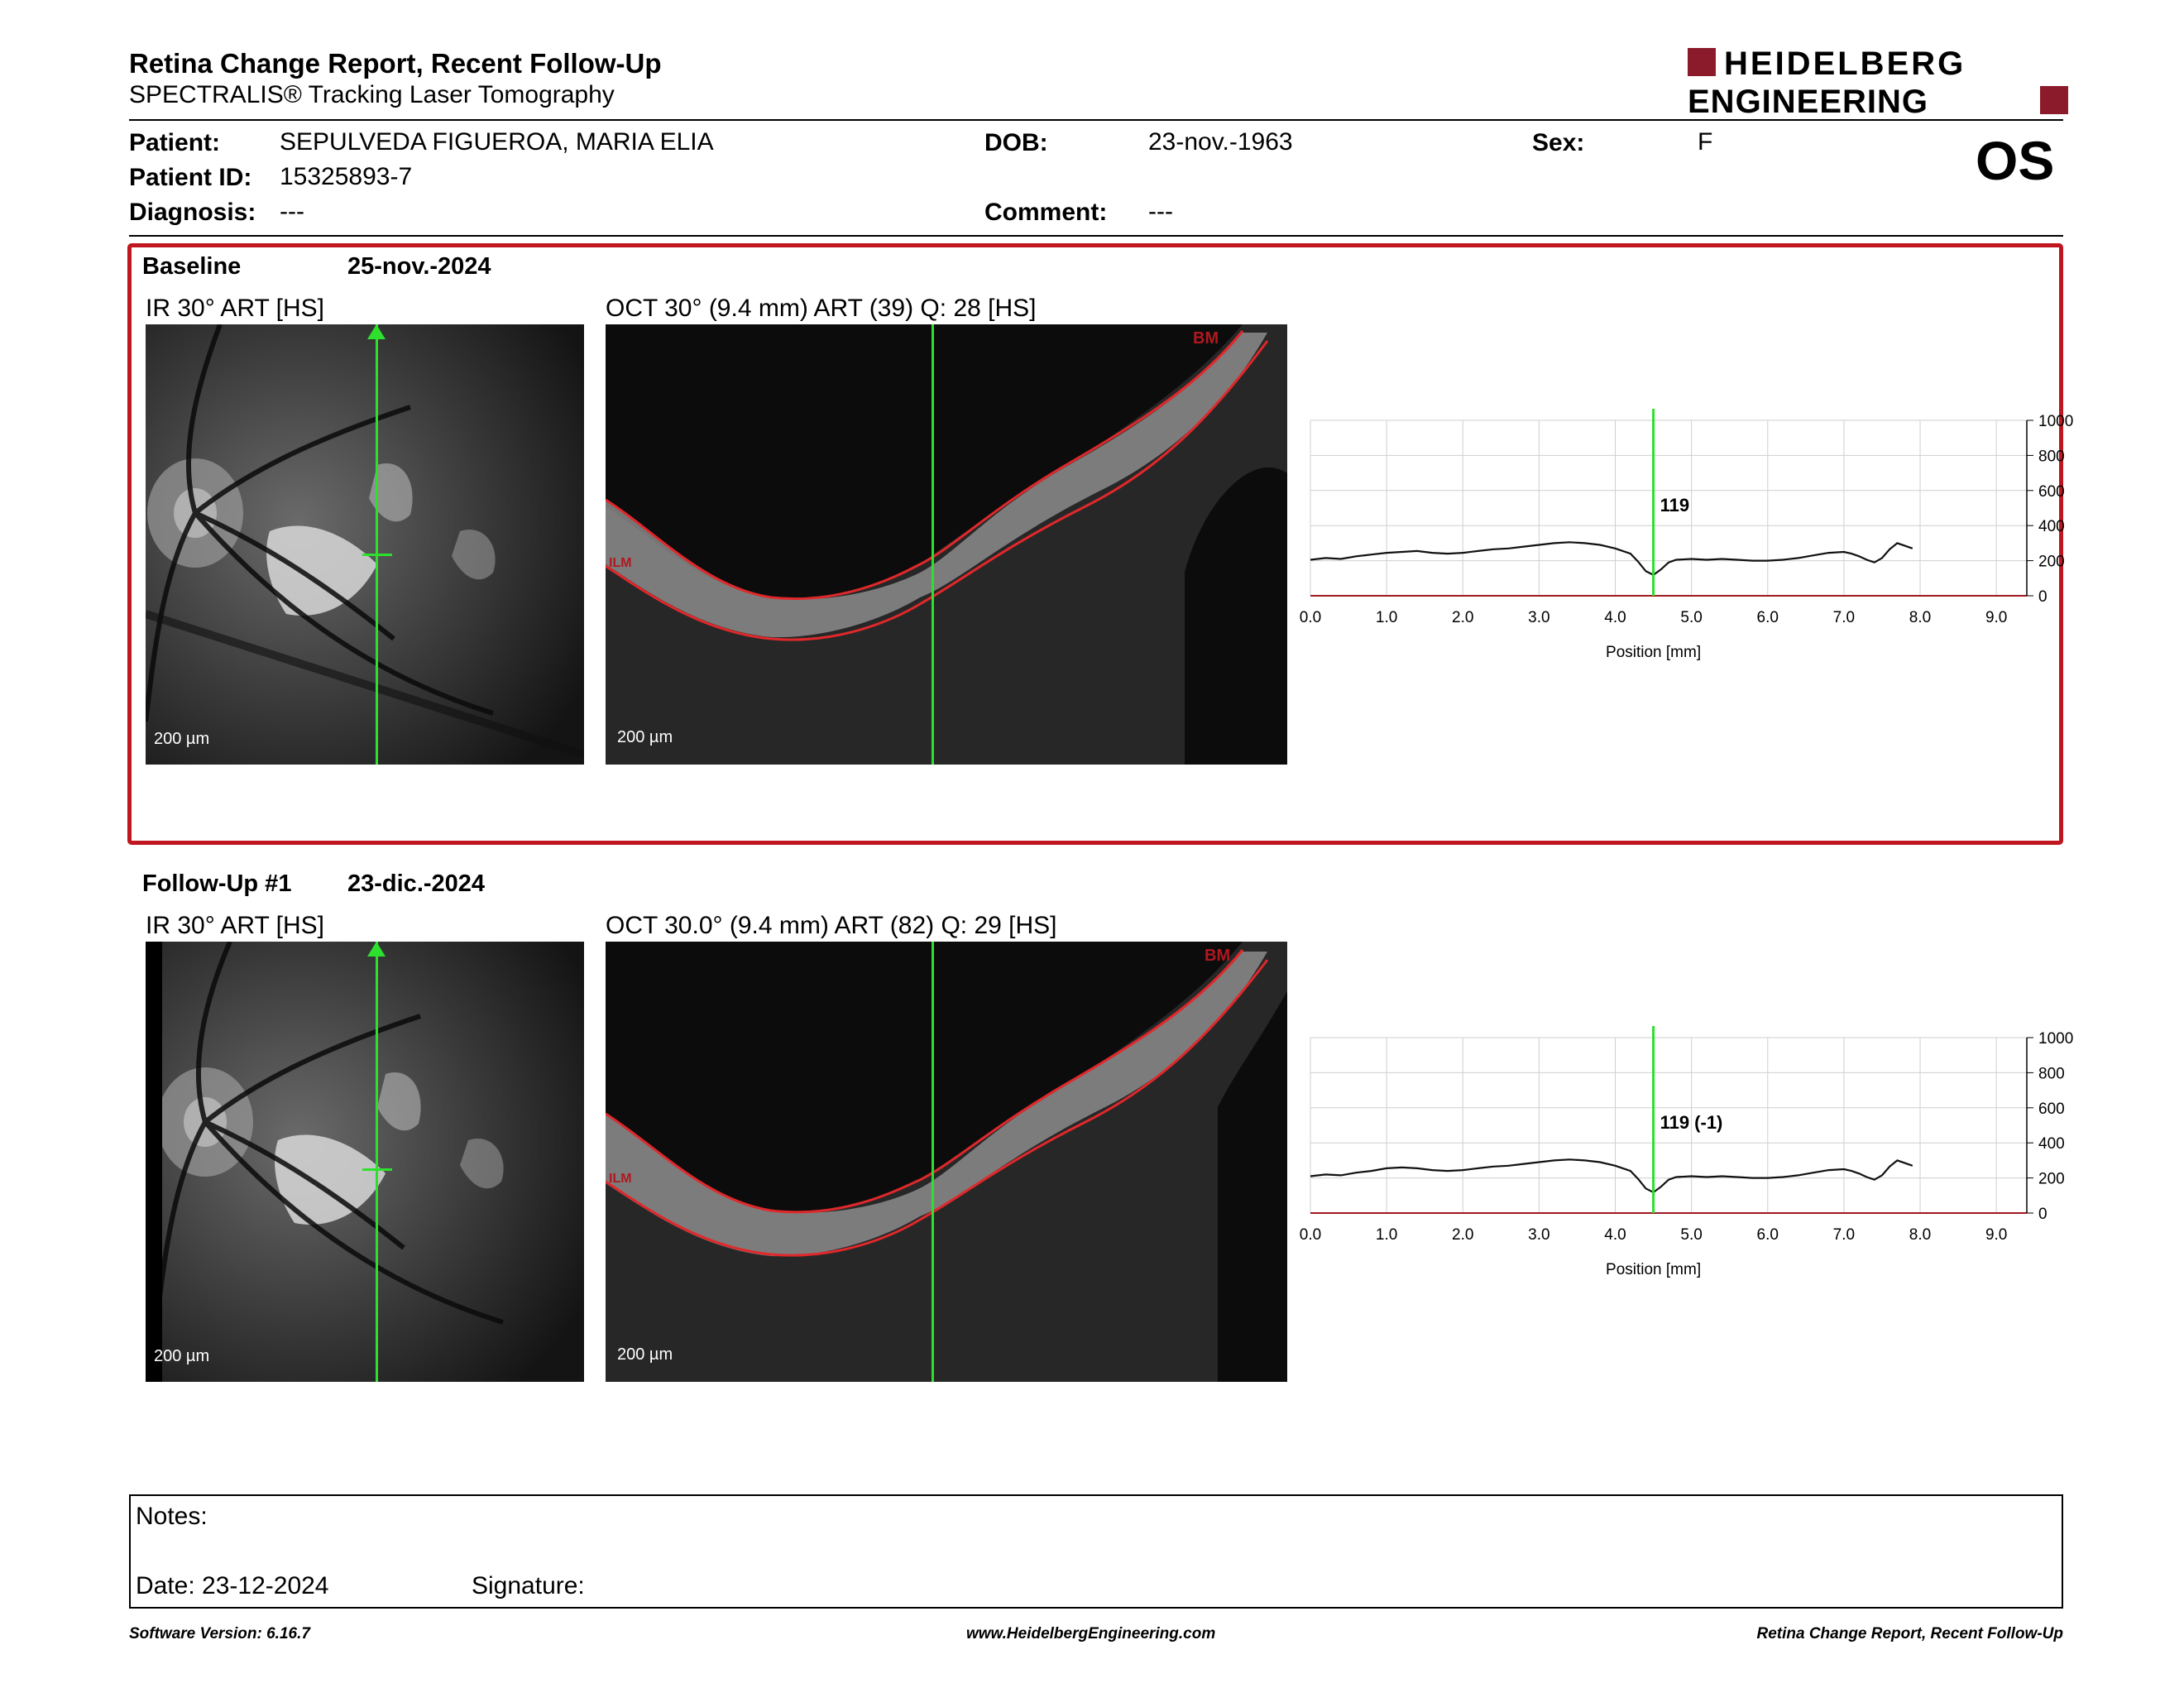 The height and width of the screenshot is (1688, 2184). What do you see at coordinates (645, 737) in the screenshot?
I see `baseline-oct-scale-bar: 200 µm` at bounding box center [645, 737].